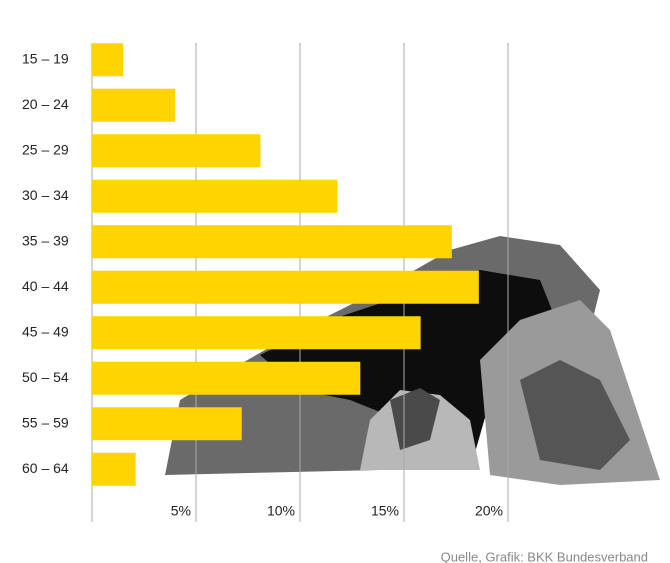 The image size is (670, 563). Describe the element at coordinates (544, 556) in the screenshot. I see `source-note: Quelle, Grafik: BKK Bundesverband` at that location.